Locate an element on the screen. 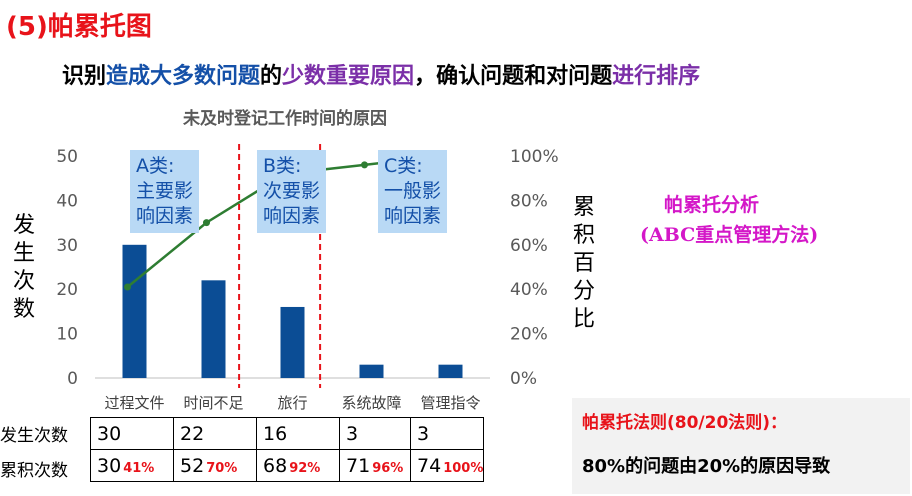 The height and width of the screenshot is (496, 912). y2-tick-label: 0% is located at coordinates (523, 379).